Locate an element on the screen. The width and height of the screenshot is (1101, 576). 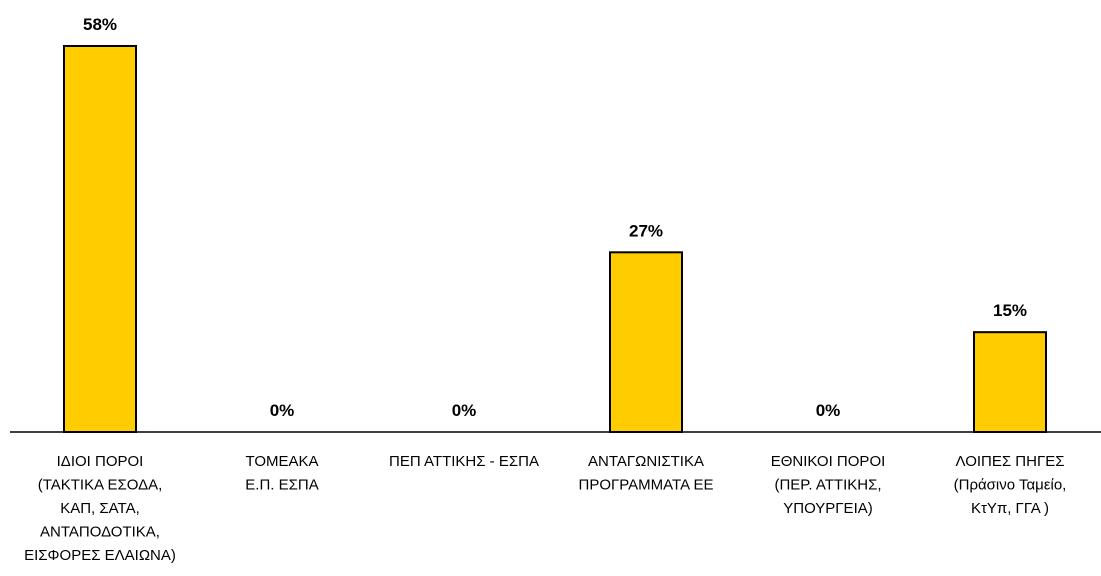
category-label-line: ΕΘΝΙΚΟΙ ΠΟΡΟΙ is located at coordinates (828, 461).